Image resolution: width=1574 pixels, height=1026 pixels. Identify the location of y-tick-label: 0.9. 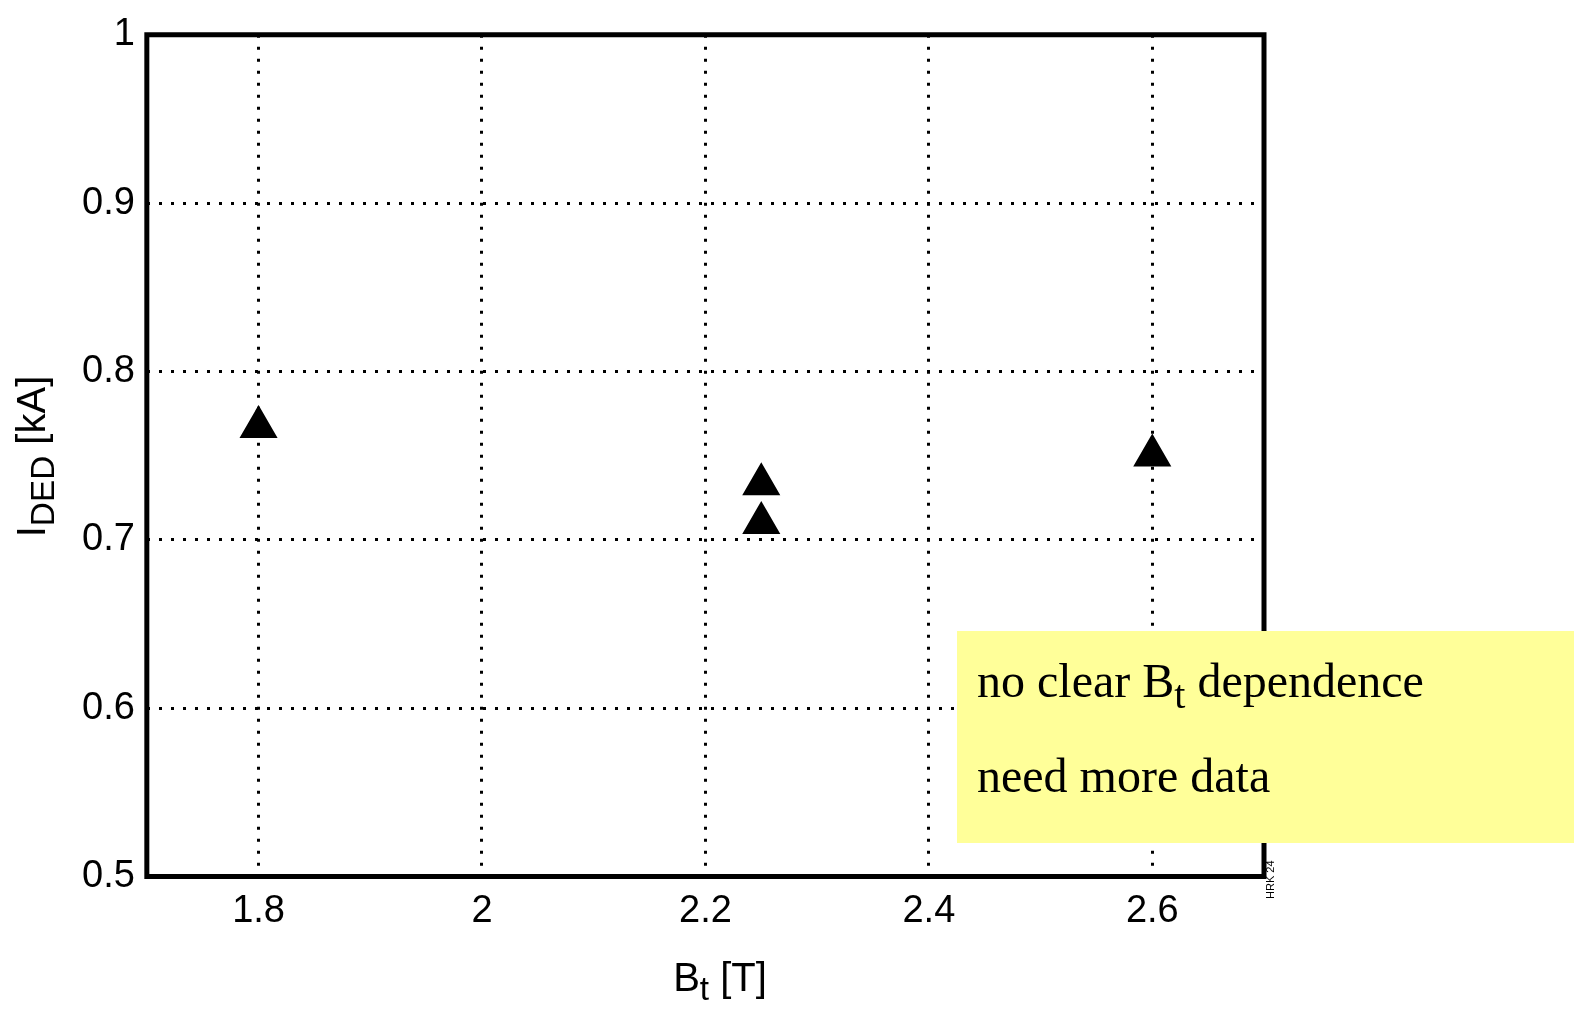
(108, 200).